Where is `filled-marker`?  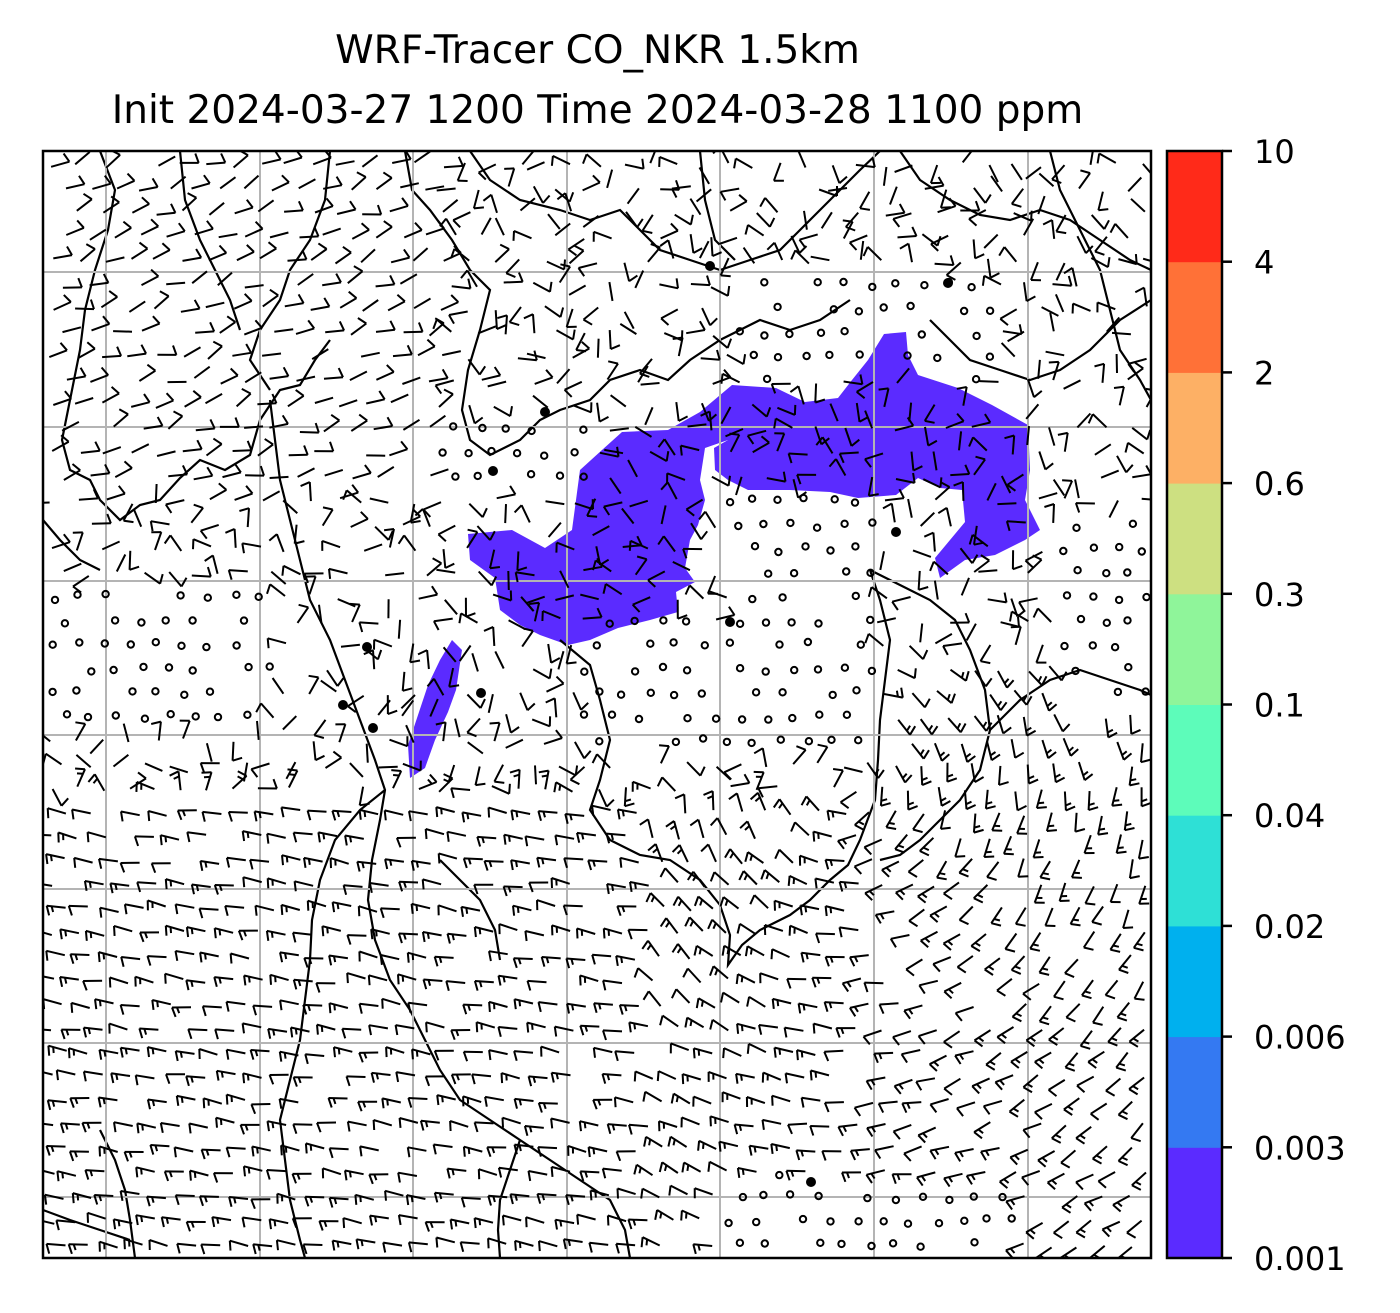
filled-marker is located at coordinates (948, 283).